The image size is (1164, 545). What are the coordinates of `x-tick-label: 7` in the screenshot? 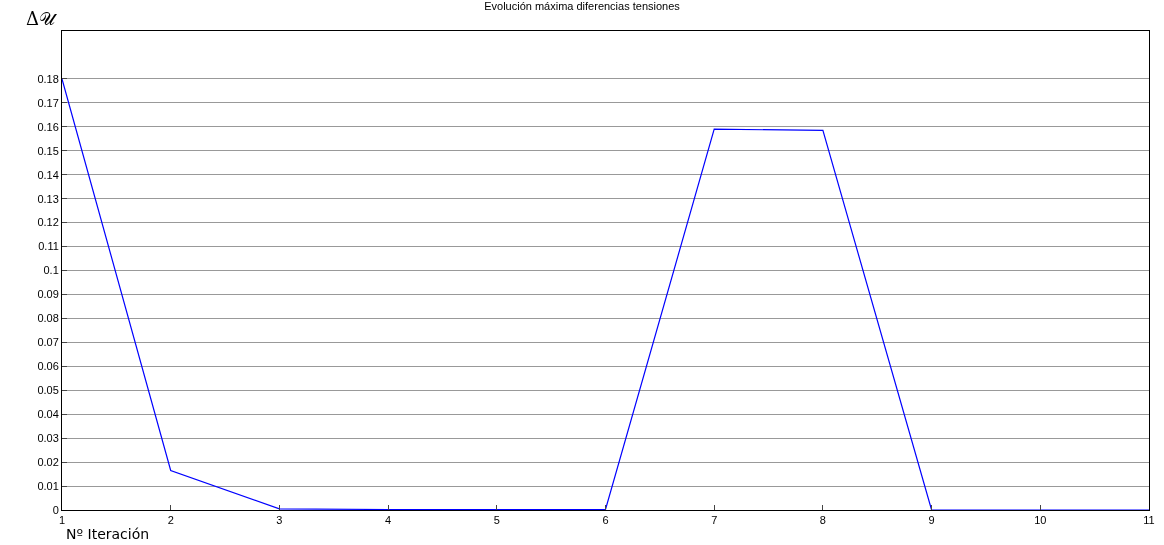 It's located at (714, 520).